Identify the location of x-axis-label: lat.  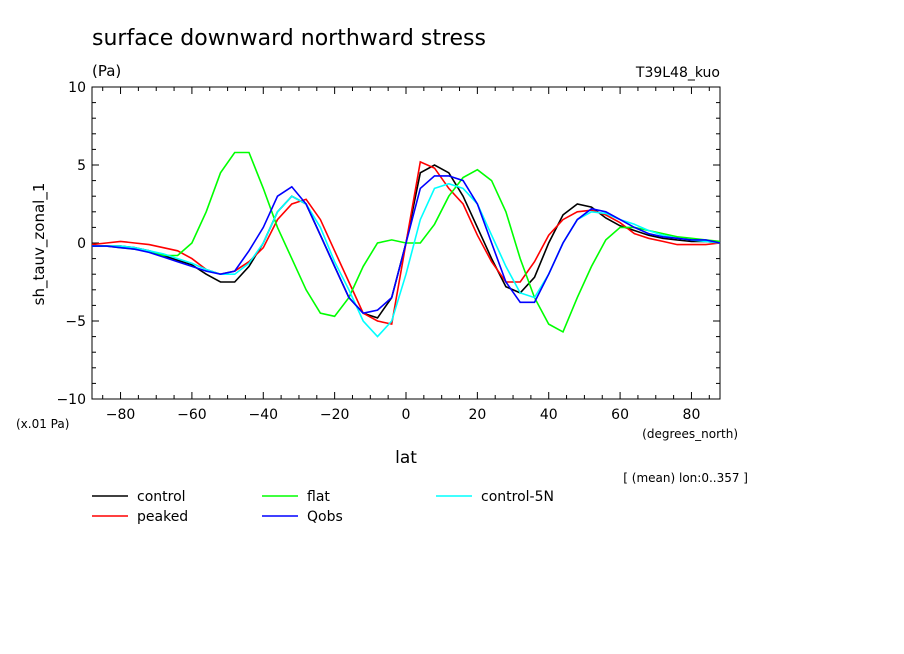
(406, 458).